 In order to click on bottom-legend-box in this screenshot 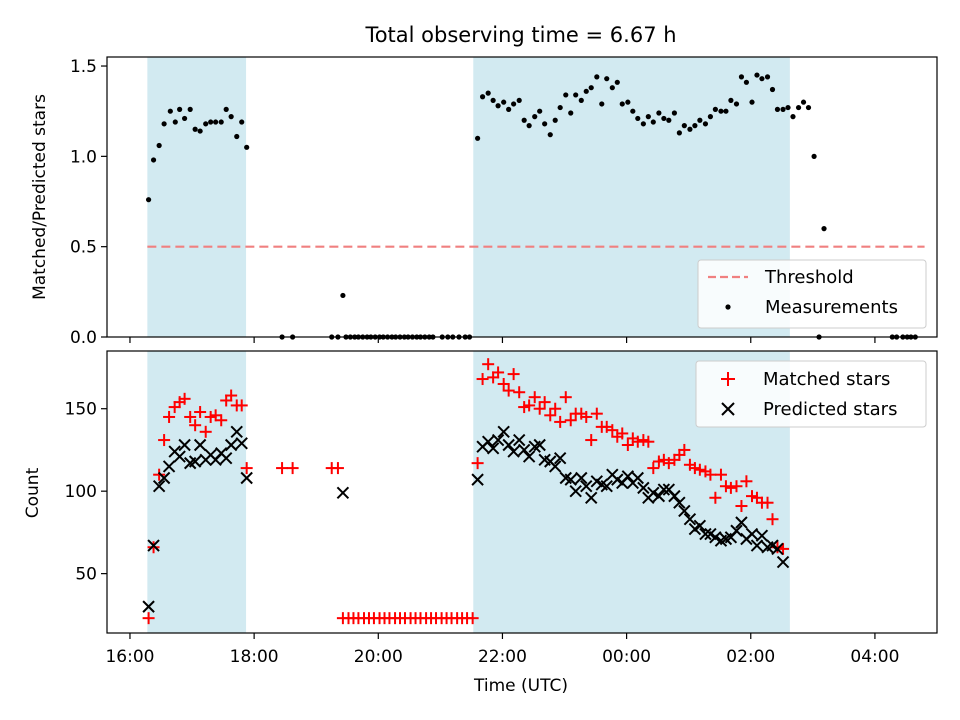, I will do `click(811, 394)`.